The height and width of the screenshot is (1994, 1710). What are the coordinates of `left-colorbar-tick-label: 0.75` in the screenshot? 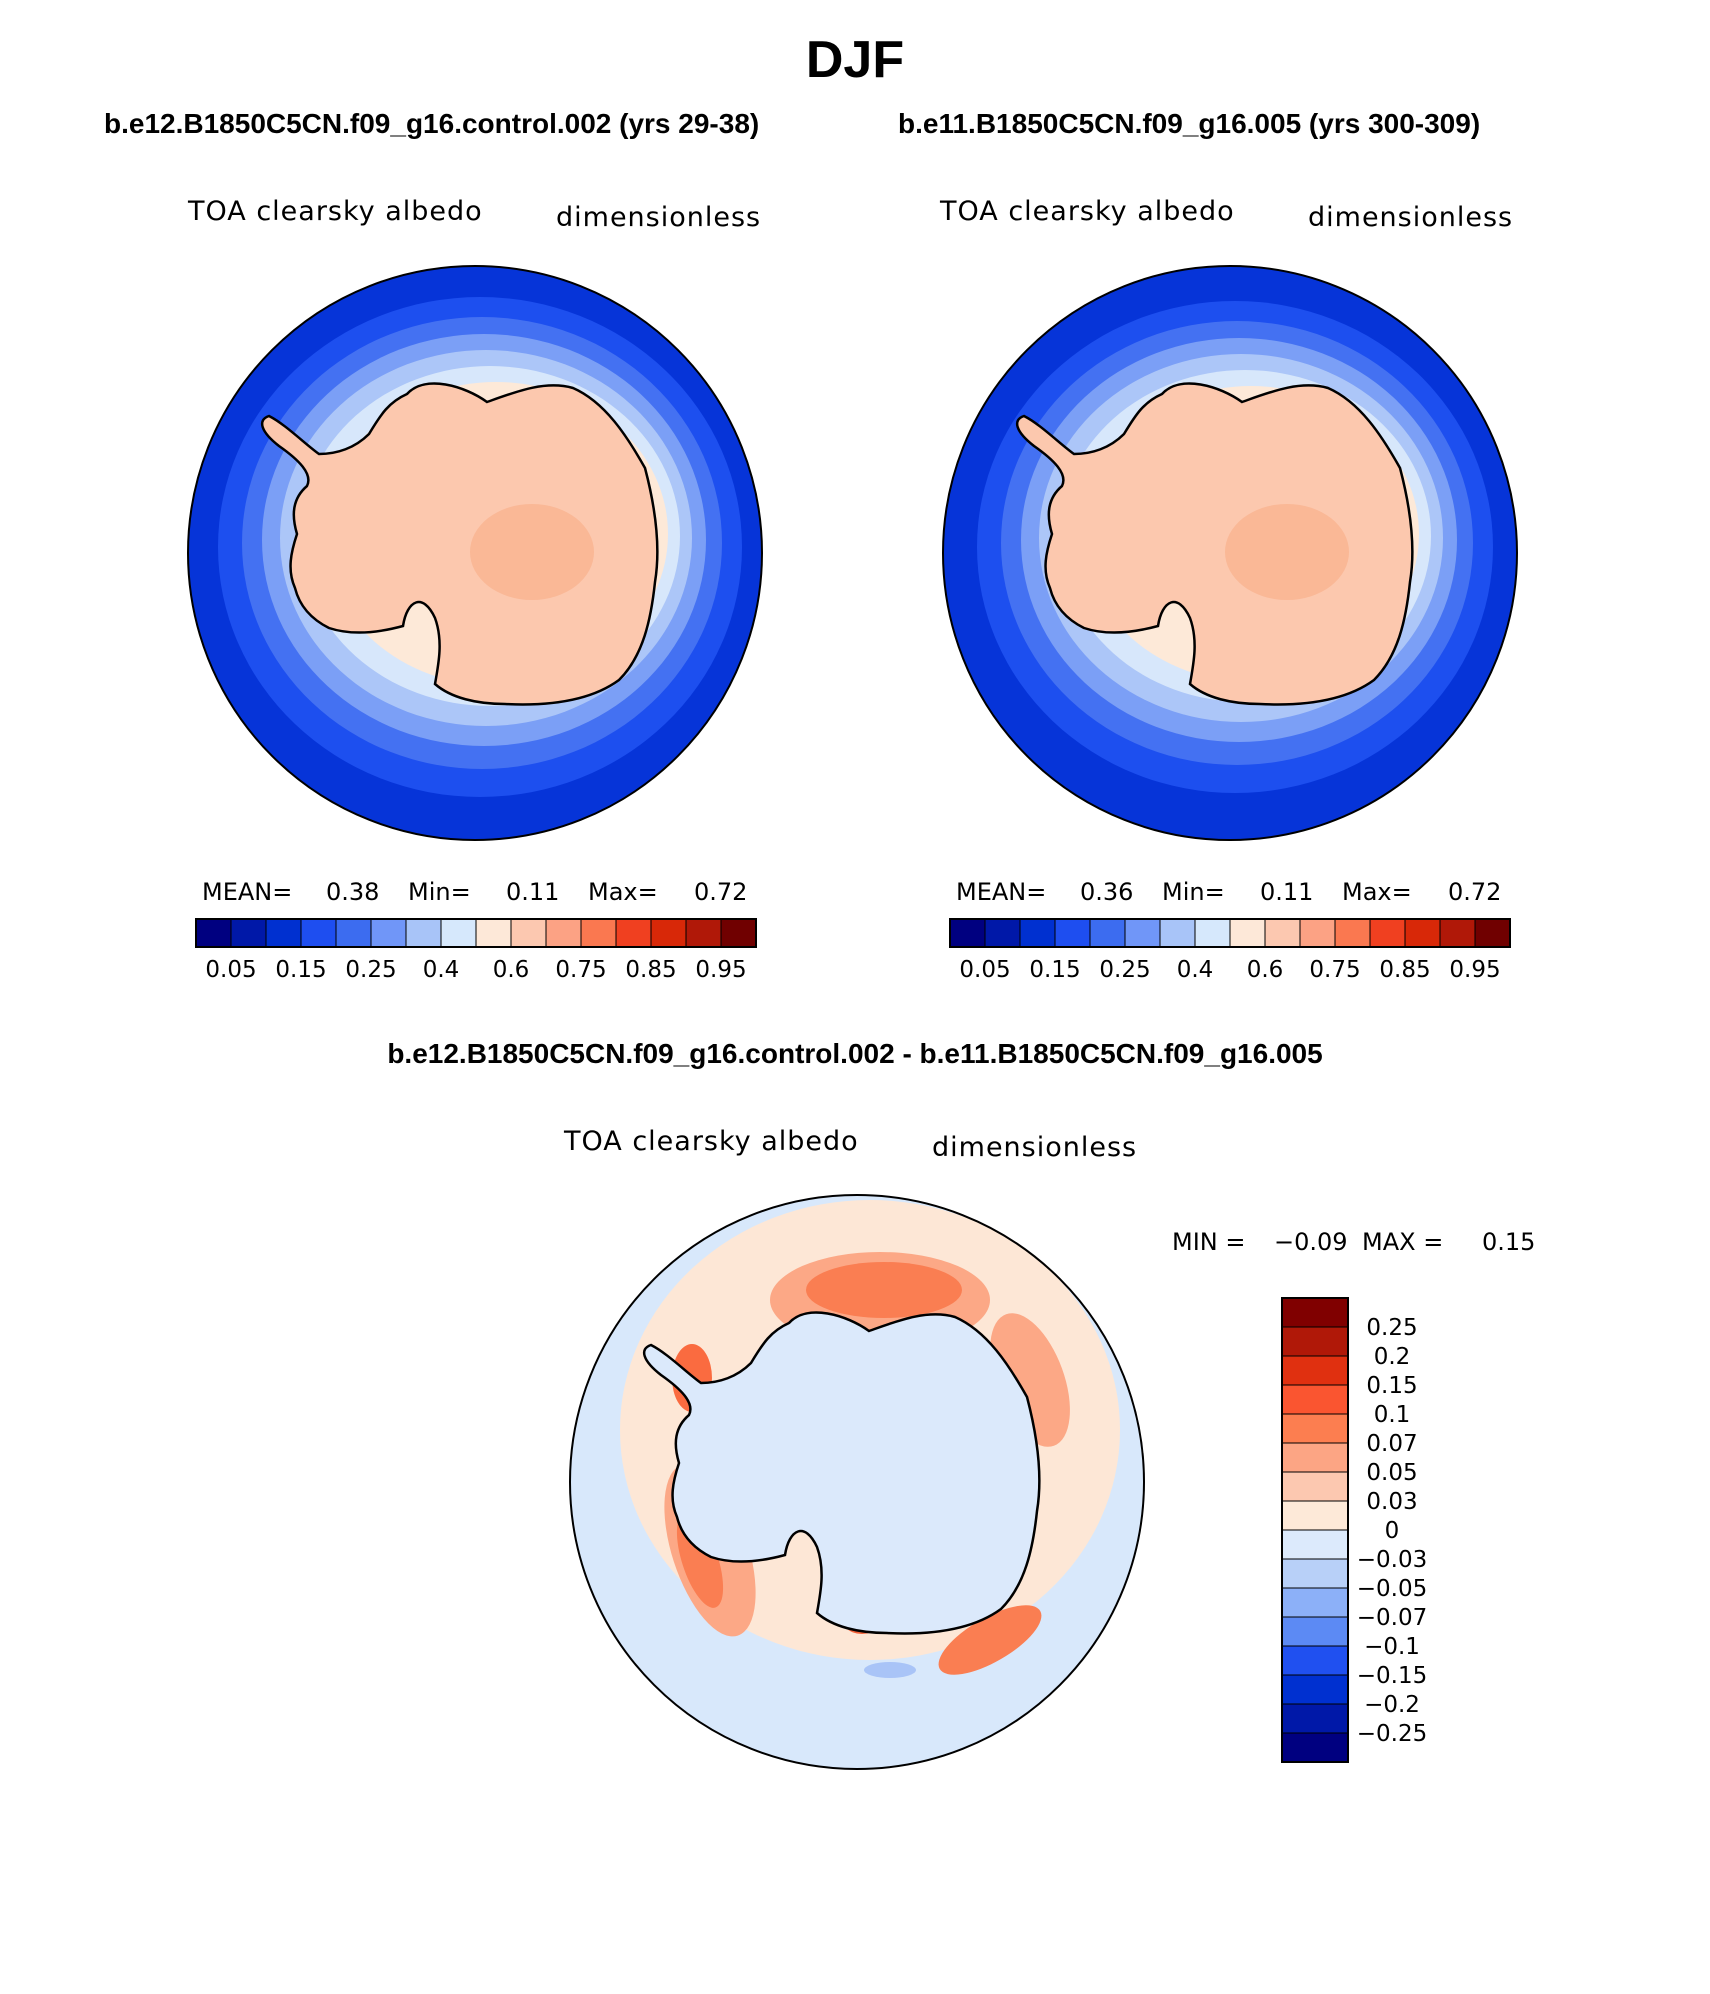 It's located at (580, 970).